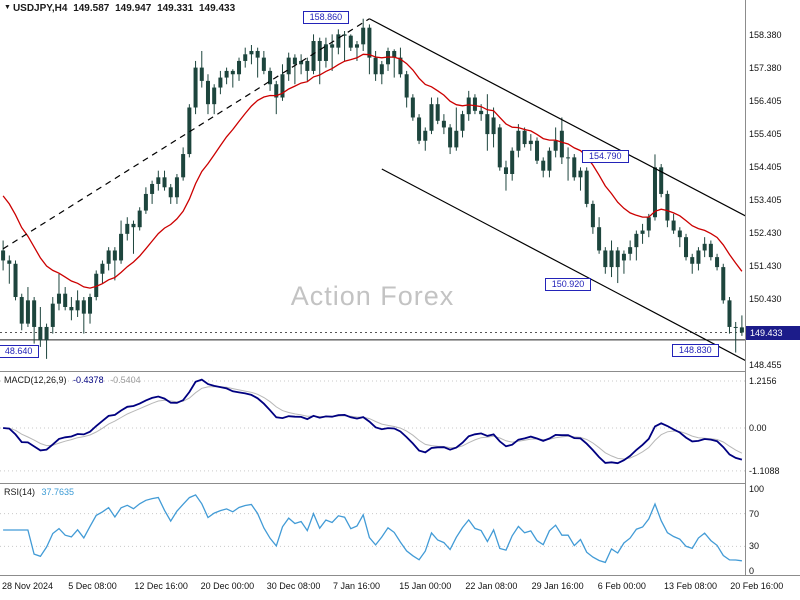  I want to click on time-axis-label: 12 Dec 16:00, so click(161, 586).